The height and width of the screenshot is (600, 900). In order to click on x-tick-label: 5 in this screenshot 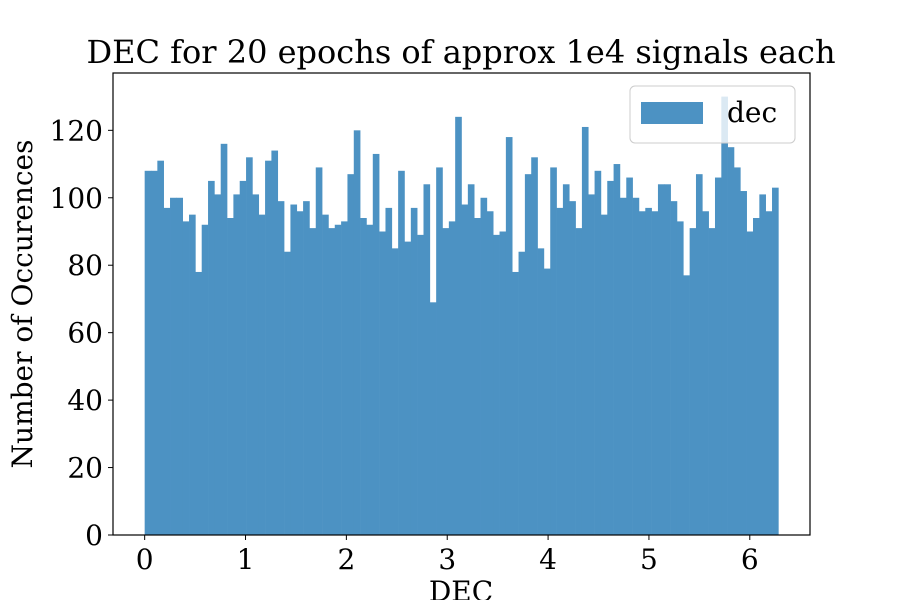, I will do `click(649, 559)`.